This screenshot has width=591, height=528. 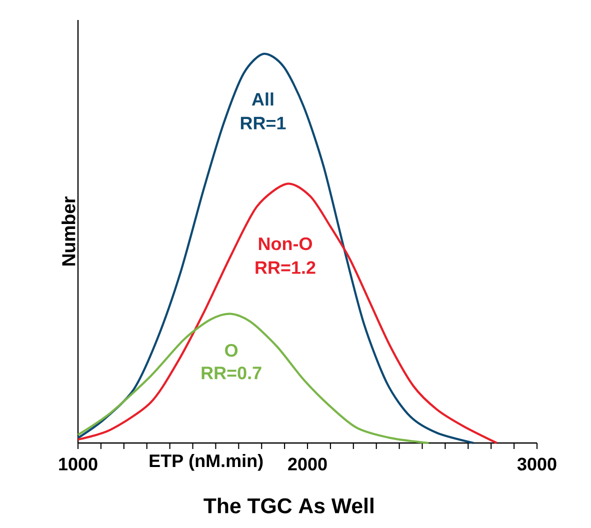 What do you see at coordinates (286, 267) in the screenshot?
I see `annotation: RR=1.2` at bounding box center [286, 267].